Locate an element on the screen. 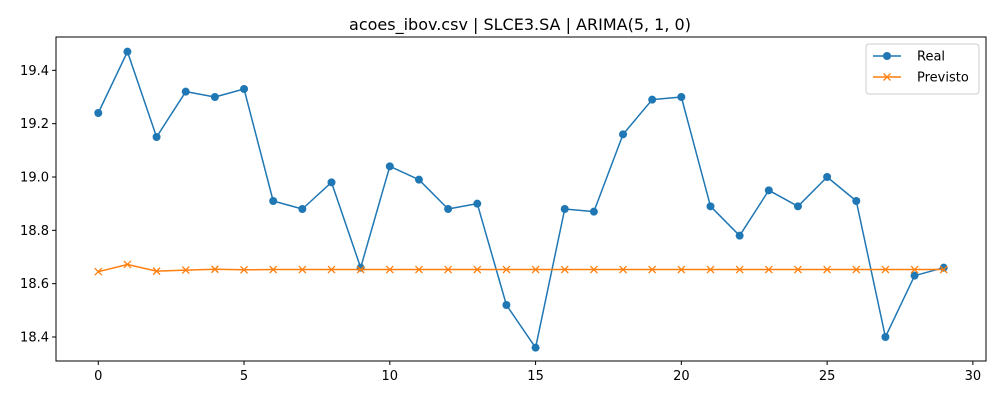  series-previsto is located at coordinates (521, 268).